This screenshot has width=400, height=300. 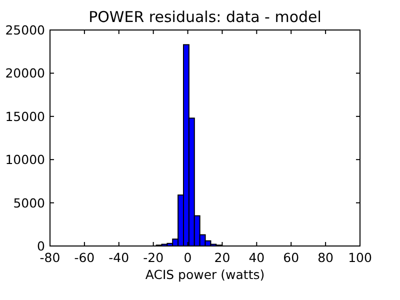 I want to click on y-tick-label: 20000, so click(x=25, y=73).